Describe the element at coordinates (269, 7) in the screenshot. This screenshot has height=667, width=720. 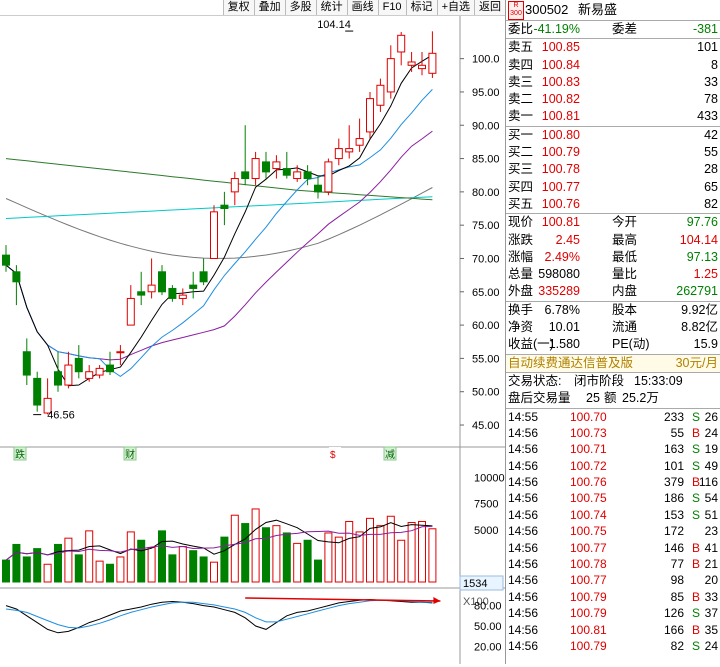
I see `toolbar-button-1: 叠加` at that location.